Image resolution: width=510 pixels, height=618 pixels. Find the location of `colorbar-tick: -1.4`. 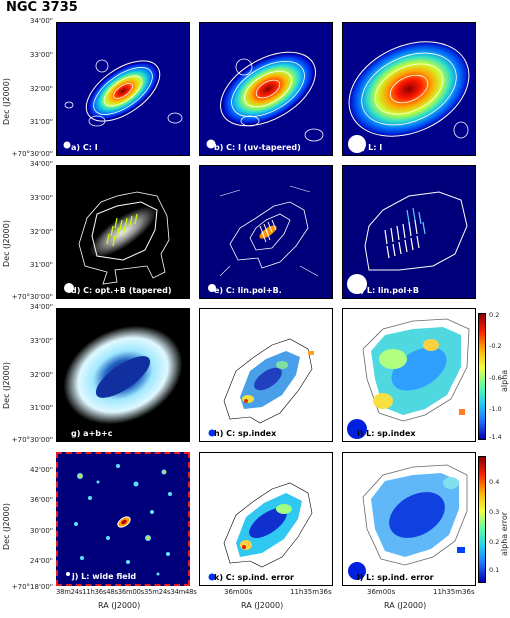

colorbar-tick: -1.4 is located at coordinates (495, 437).